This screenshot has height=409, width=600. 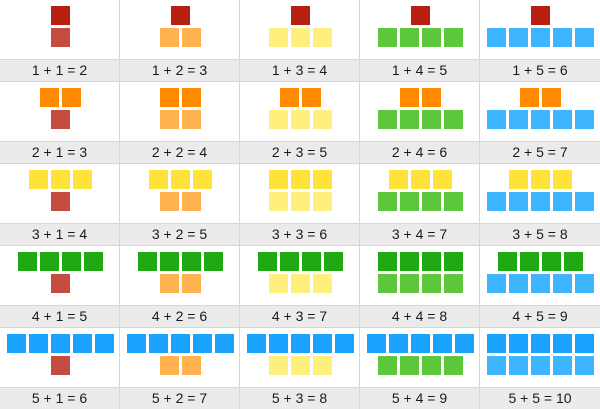 I want to click on equation-label: 1 + 4 = 5, so click(x=419, y=70).